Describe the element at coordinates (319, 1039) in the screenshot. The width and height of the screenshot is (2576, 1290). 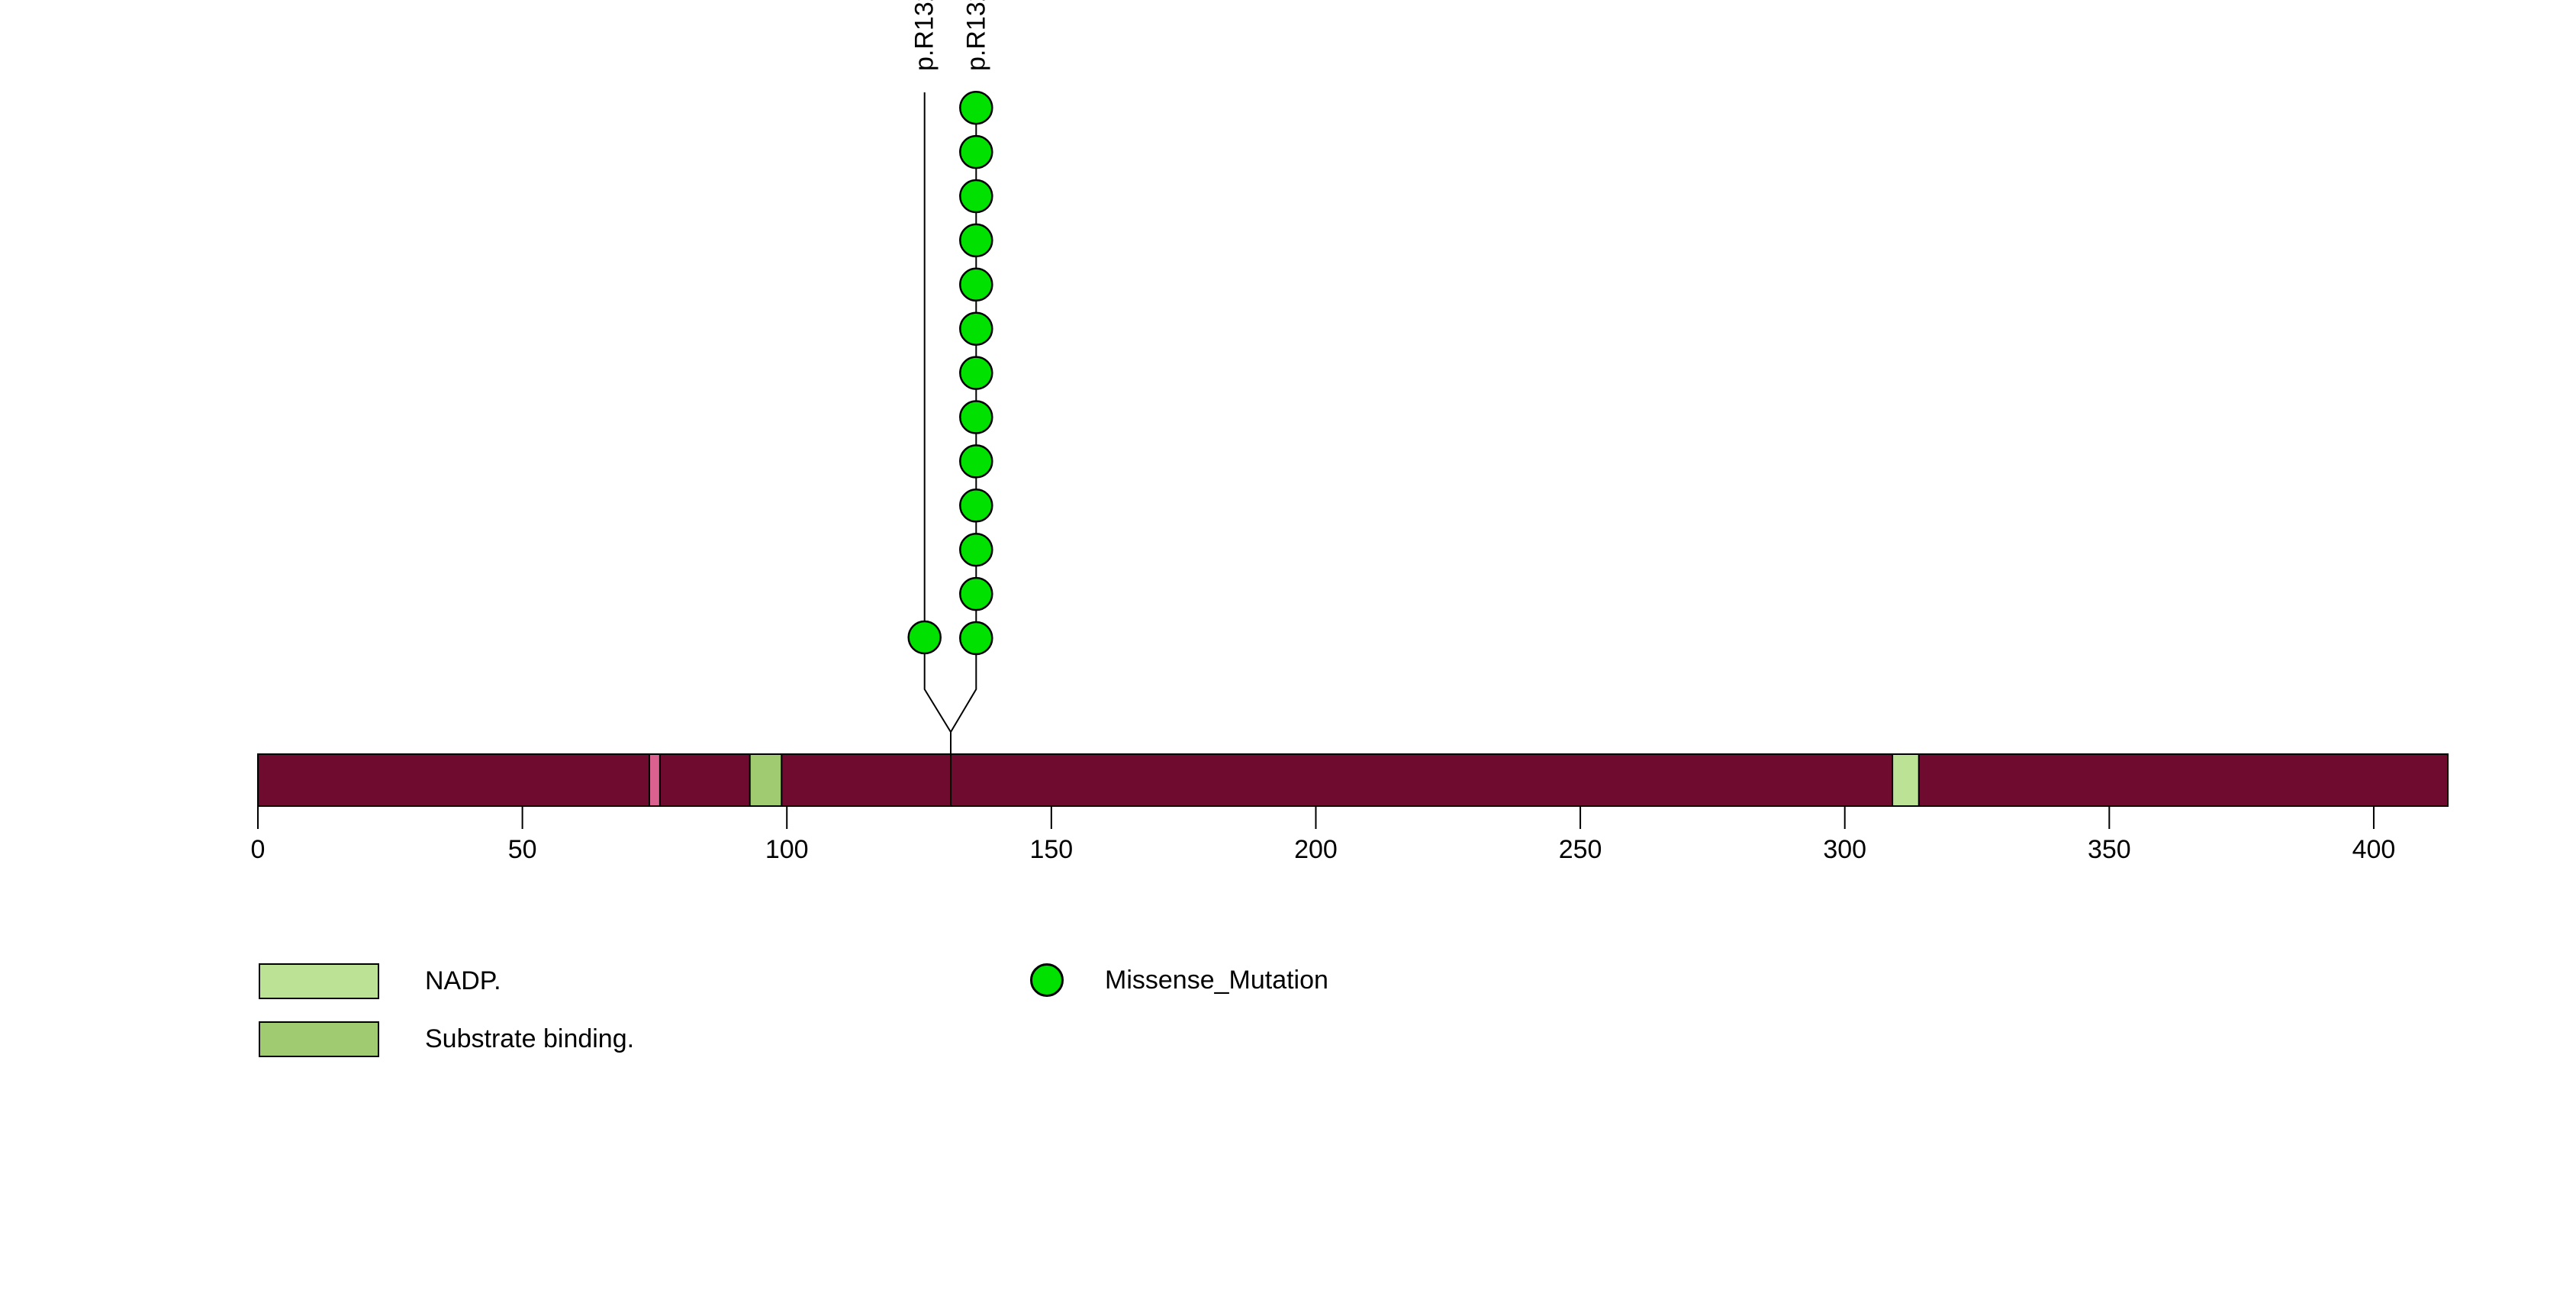
I see `legend-swatch-substrate-binding` at that location.